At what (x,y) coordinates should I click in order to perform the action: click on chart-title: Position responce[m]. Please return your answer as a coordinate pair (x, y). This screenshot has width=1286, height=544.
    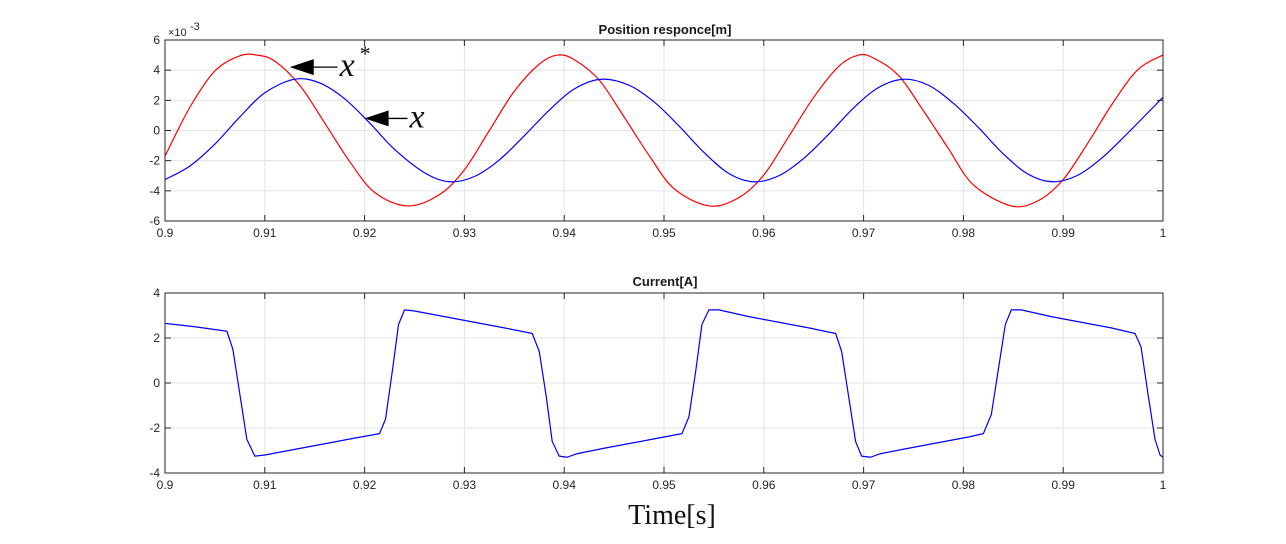
    Looking at the image, I should click on (665, 29).